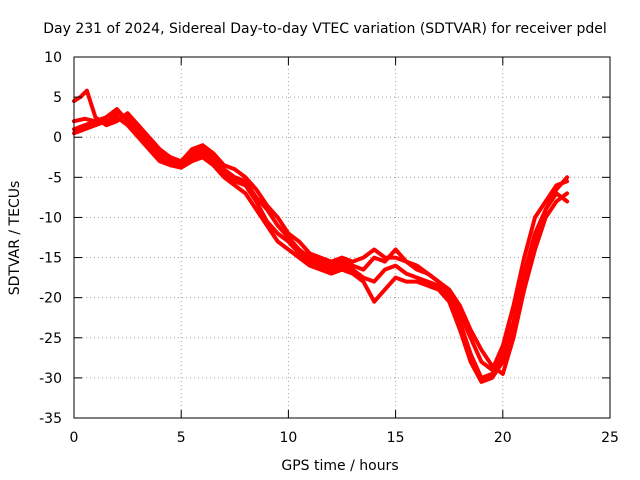  I want to click on y-tick-label: -30, so click(50, 379).